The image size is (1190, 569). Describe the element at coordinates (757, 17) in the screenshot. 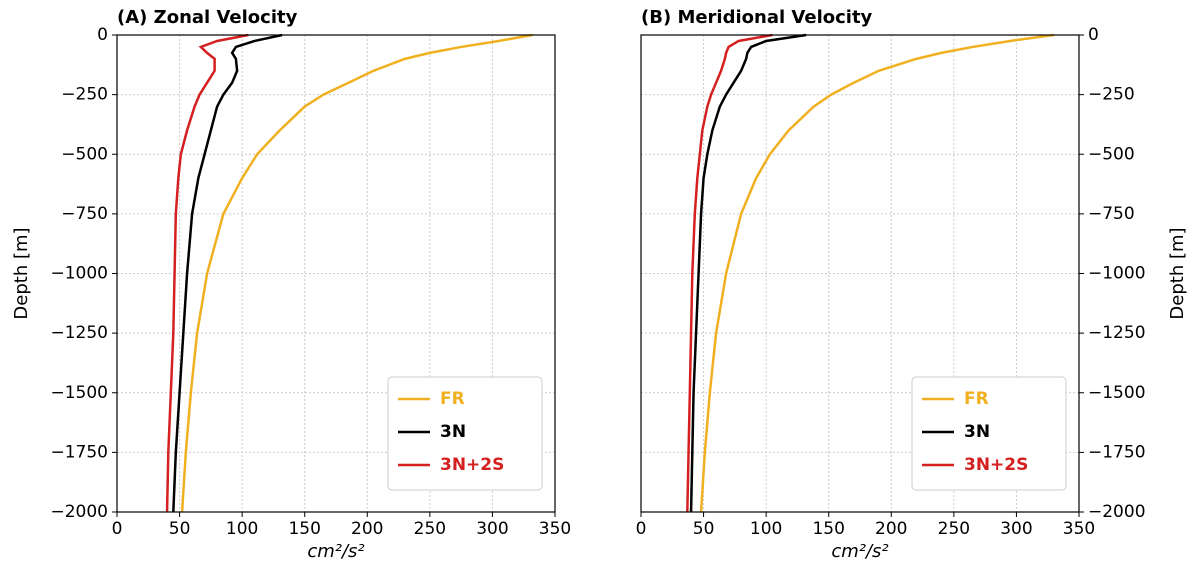

I see `panel-title: (B) Meridional Velocity` at that location.